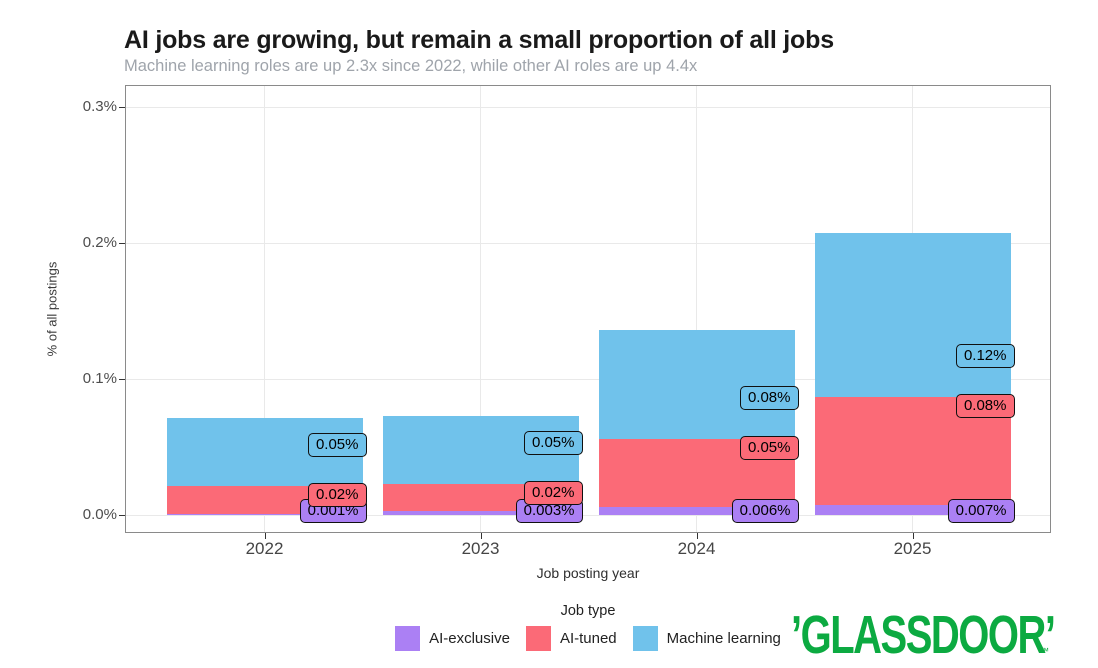 This screenshot has height=668, width=1098. What do you see at coordinates (696, 548) in the screenshot?
I see `x-tick-label-2024: 2024` at bounding box center [696, 548].